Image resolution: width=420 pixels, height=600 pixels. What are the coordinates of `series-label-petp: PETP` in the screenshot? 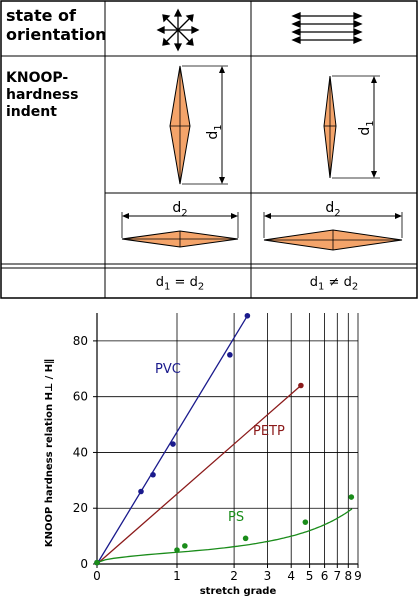 It's located at (269, 431).